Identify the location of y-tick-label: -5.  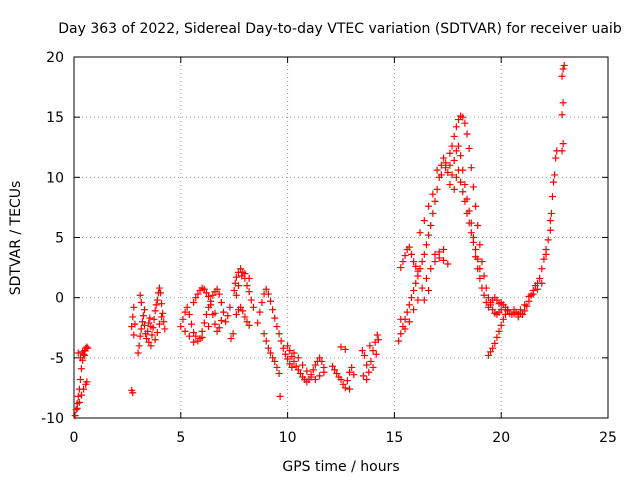
(57, 359).